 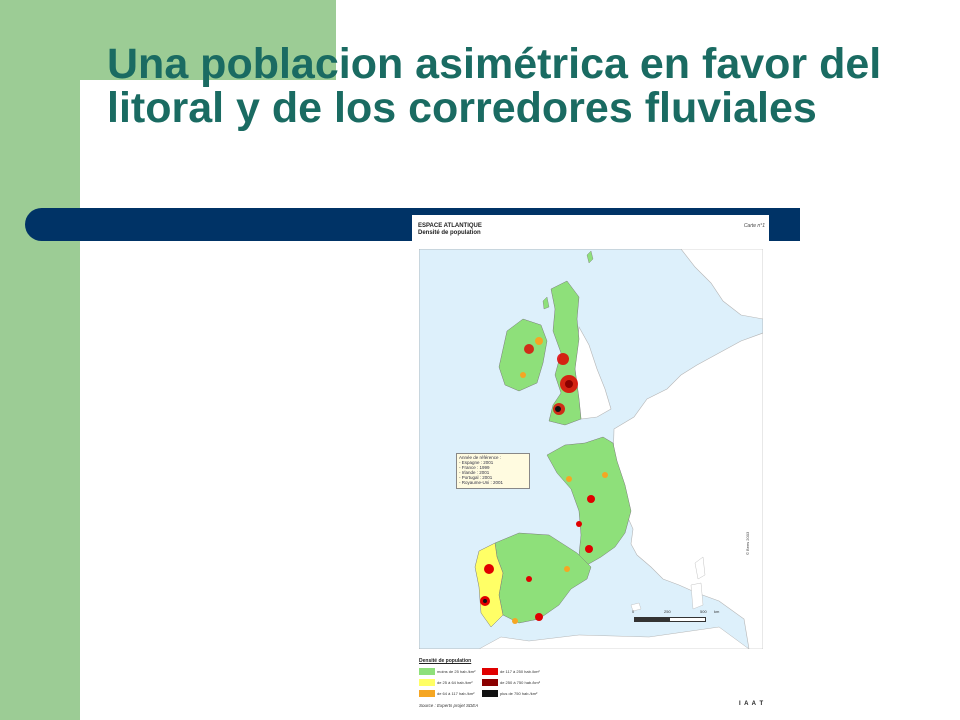 What do you see at coordinates (445, 661) in the screenshot?
I see `legend-title: Densité de population` at bounding box center [445, 661].